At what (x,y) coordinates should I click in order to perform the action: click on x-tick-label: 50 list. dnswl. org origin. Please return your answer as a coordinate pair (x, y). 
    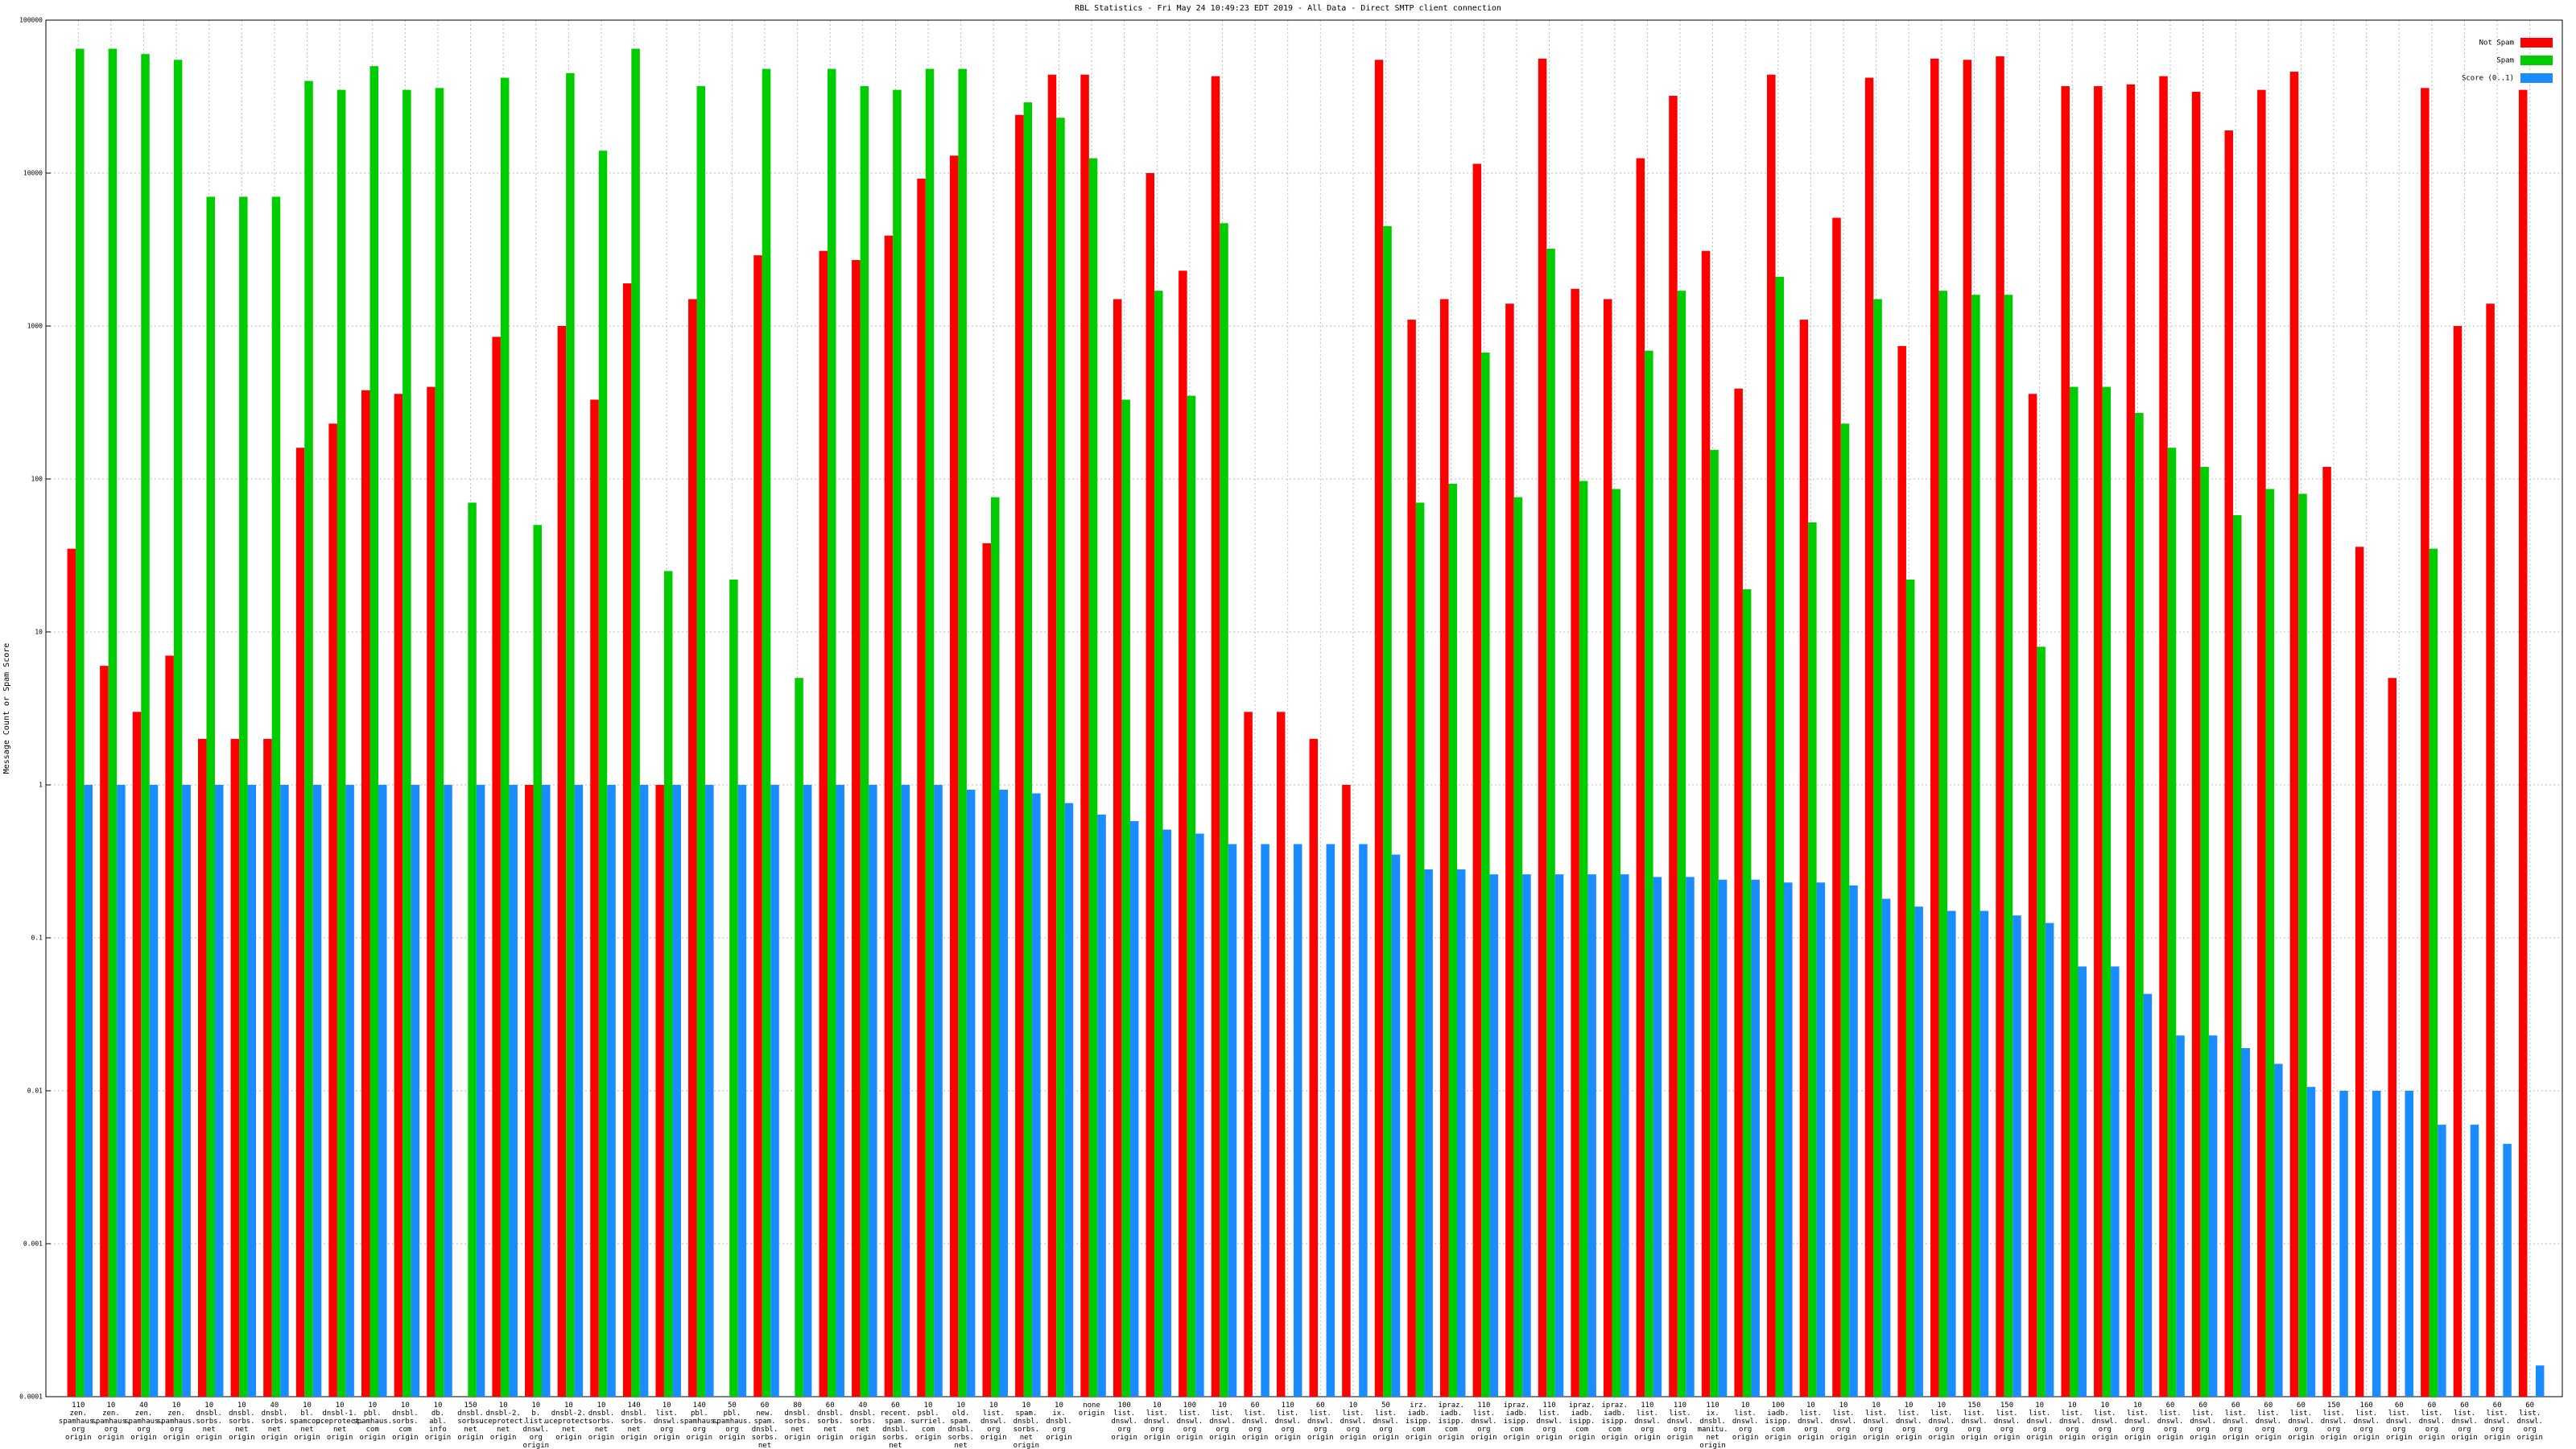
    Looking at the image, I should click on (1386, 1422).